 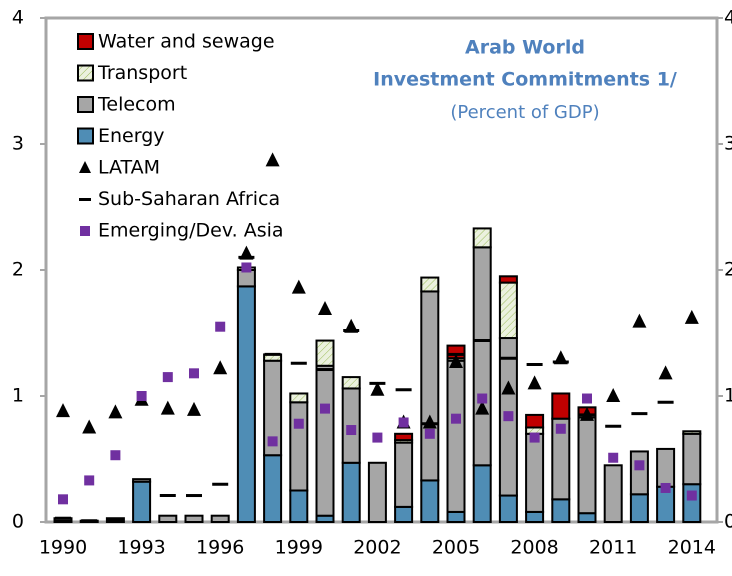 What do you see at coordinates (524, 112) in the screenshot?
I see `chart-note: (Percent of GDP)` at bounding box center [524, 112].